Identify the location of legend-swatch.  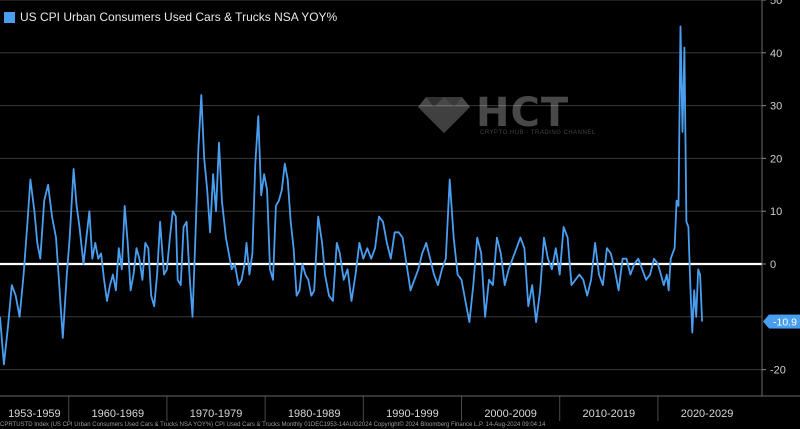
(9, 17).